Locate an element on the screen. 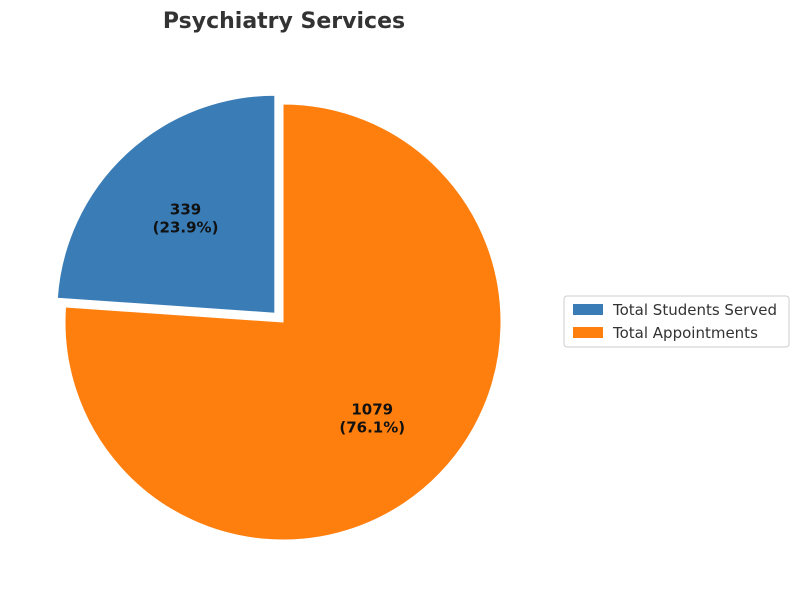 This screenshot has width=800, height=606. legend-frame is located at coordinates (676, 321).